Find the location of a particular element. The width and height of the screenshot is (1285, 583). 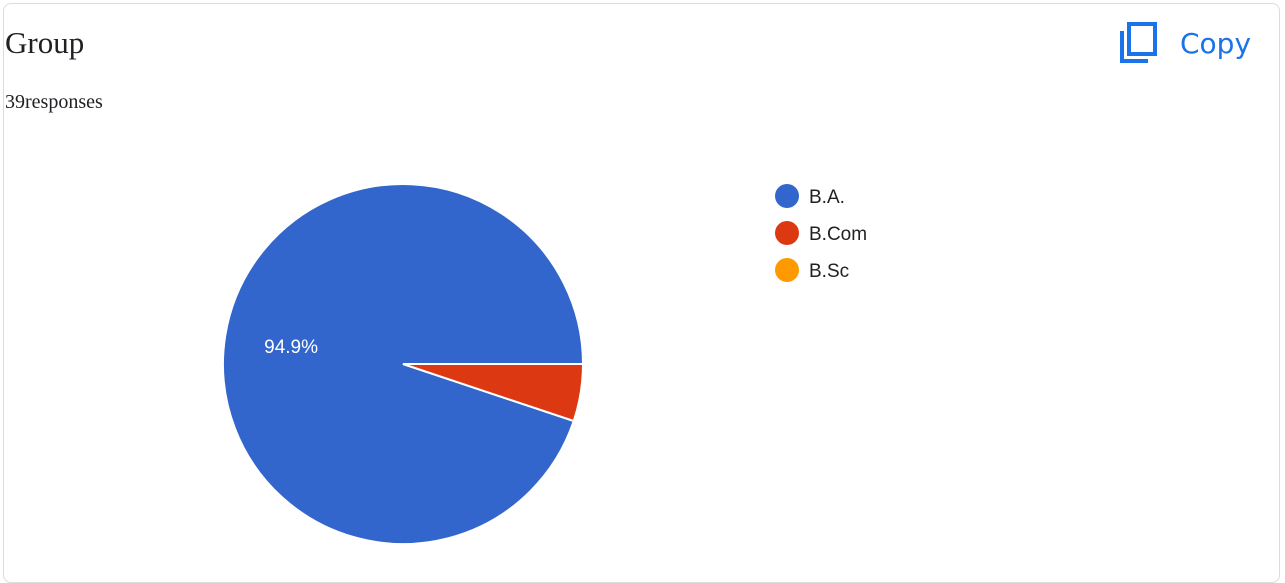

pie-slice-labels: 94.9% is located at coordinates (291, 347).